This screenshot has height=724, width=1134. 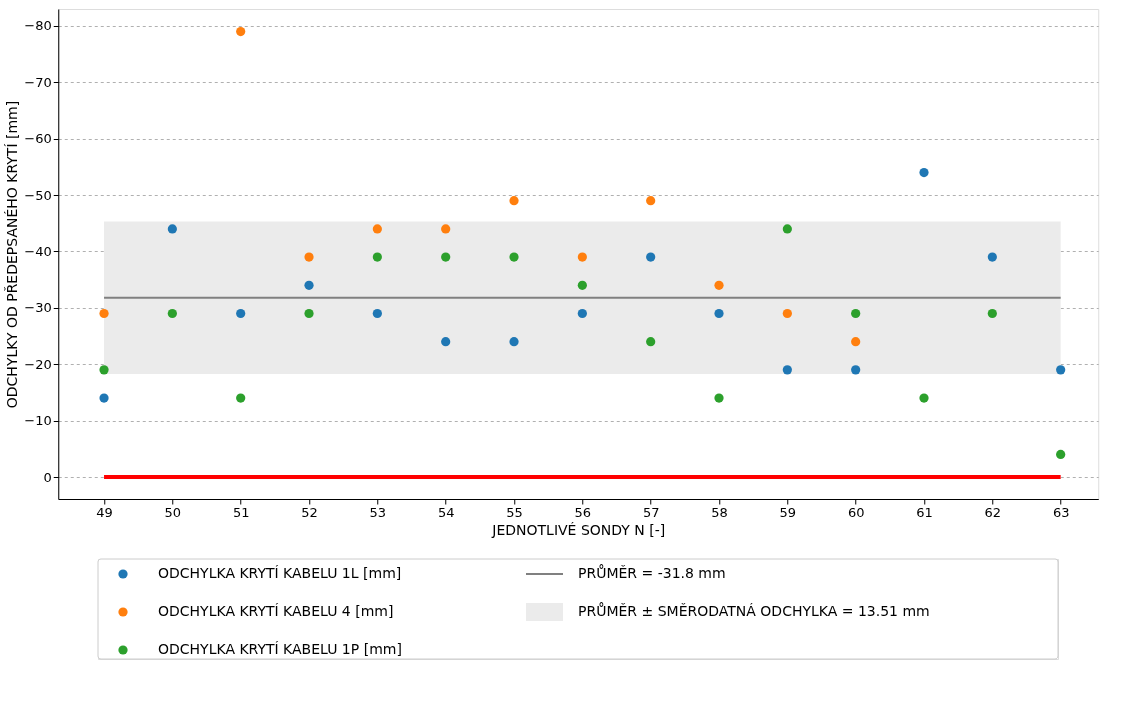 I want to click on x-tick-label: 61, so click(x=924, y=512).